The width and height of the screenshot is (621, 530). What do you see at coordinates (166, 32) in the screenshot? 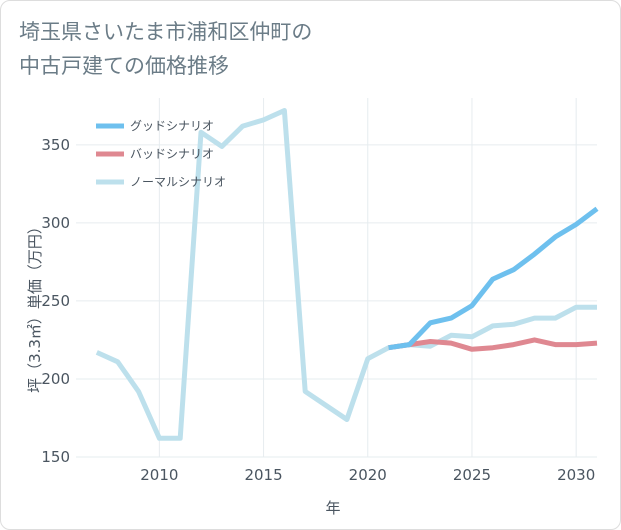
I see `title-line-1: 埼玉県さいたま市浦和区仲町の` at bounding box center [166, 32].